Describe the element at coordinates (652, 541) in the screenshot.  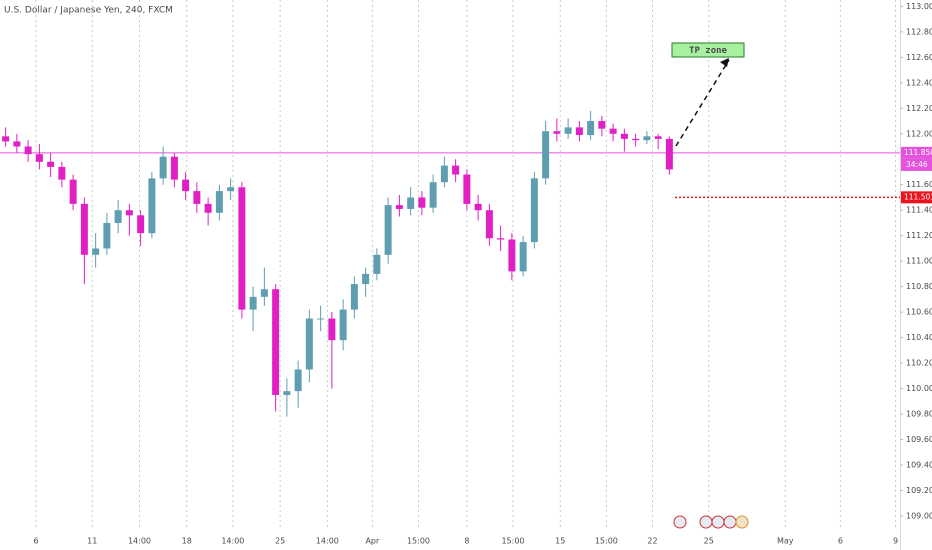
I see `x-tick-label: 22` at that location.